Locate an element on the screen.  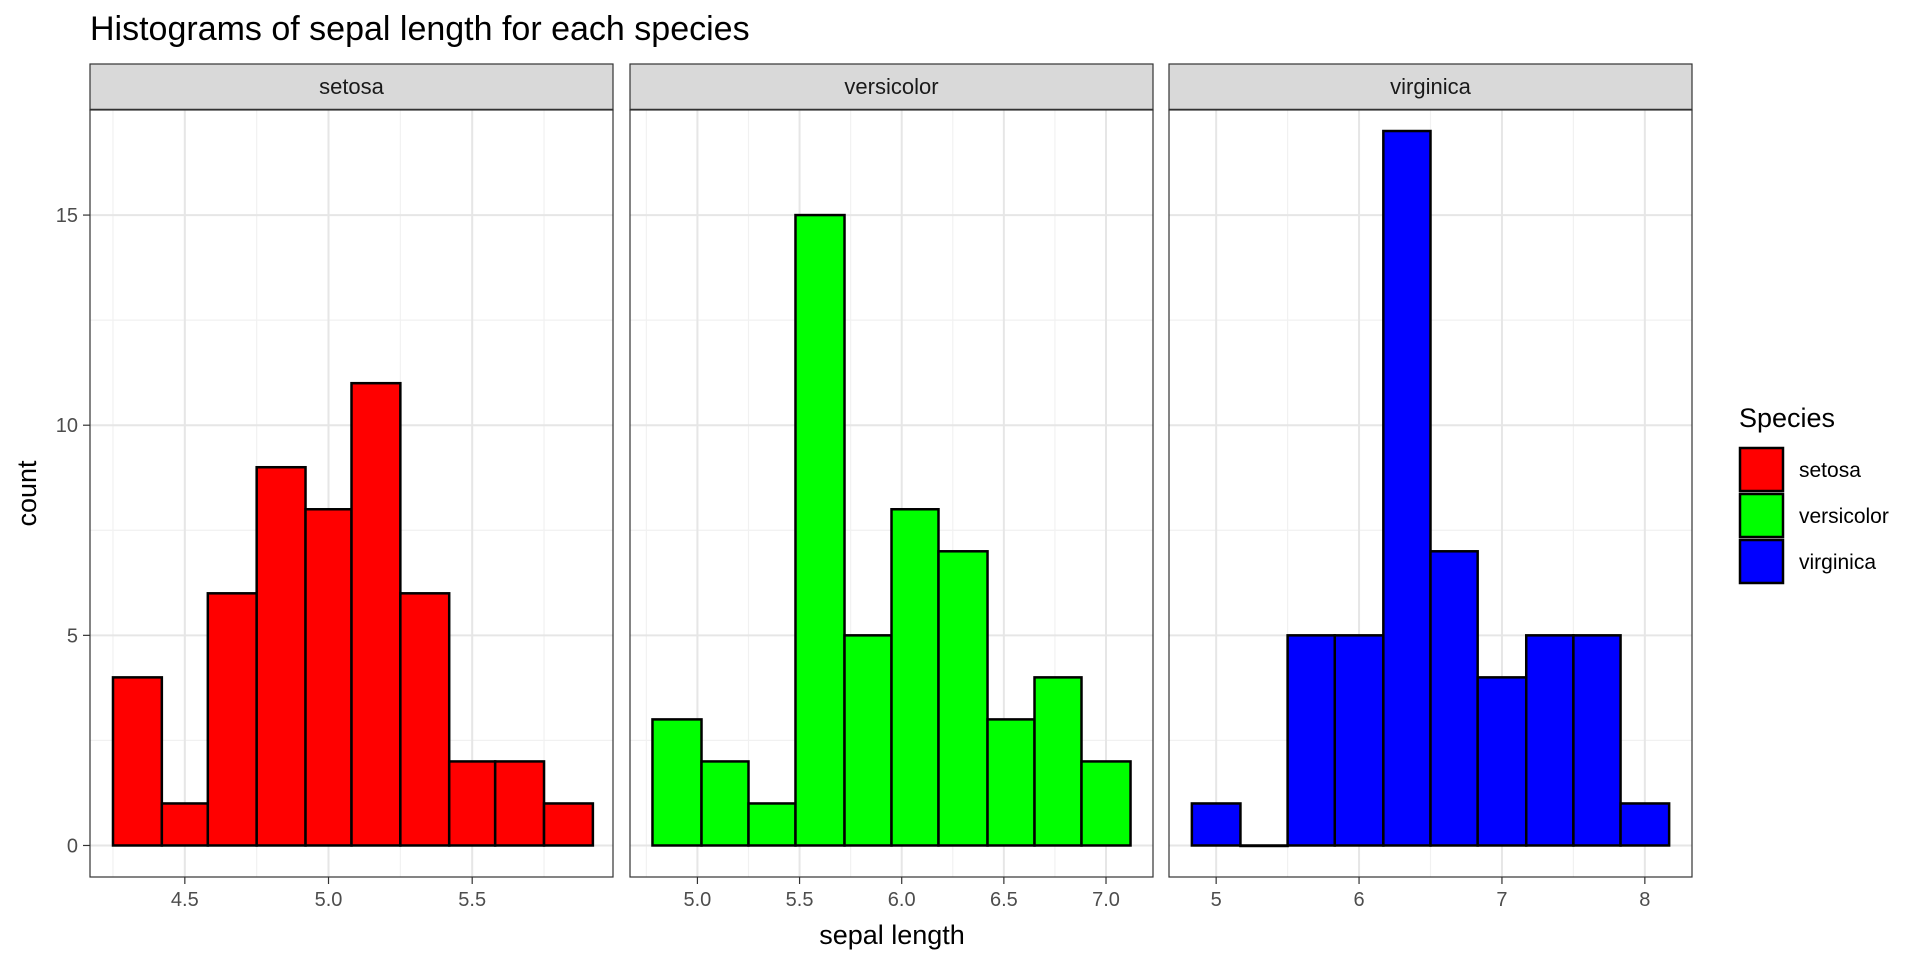
y-tick-label: 15 is located at coordinates (67, 216).